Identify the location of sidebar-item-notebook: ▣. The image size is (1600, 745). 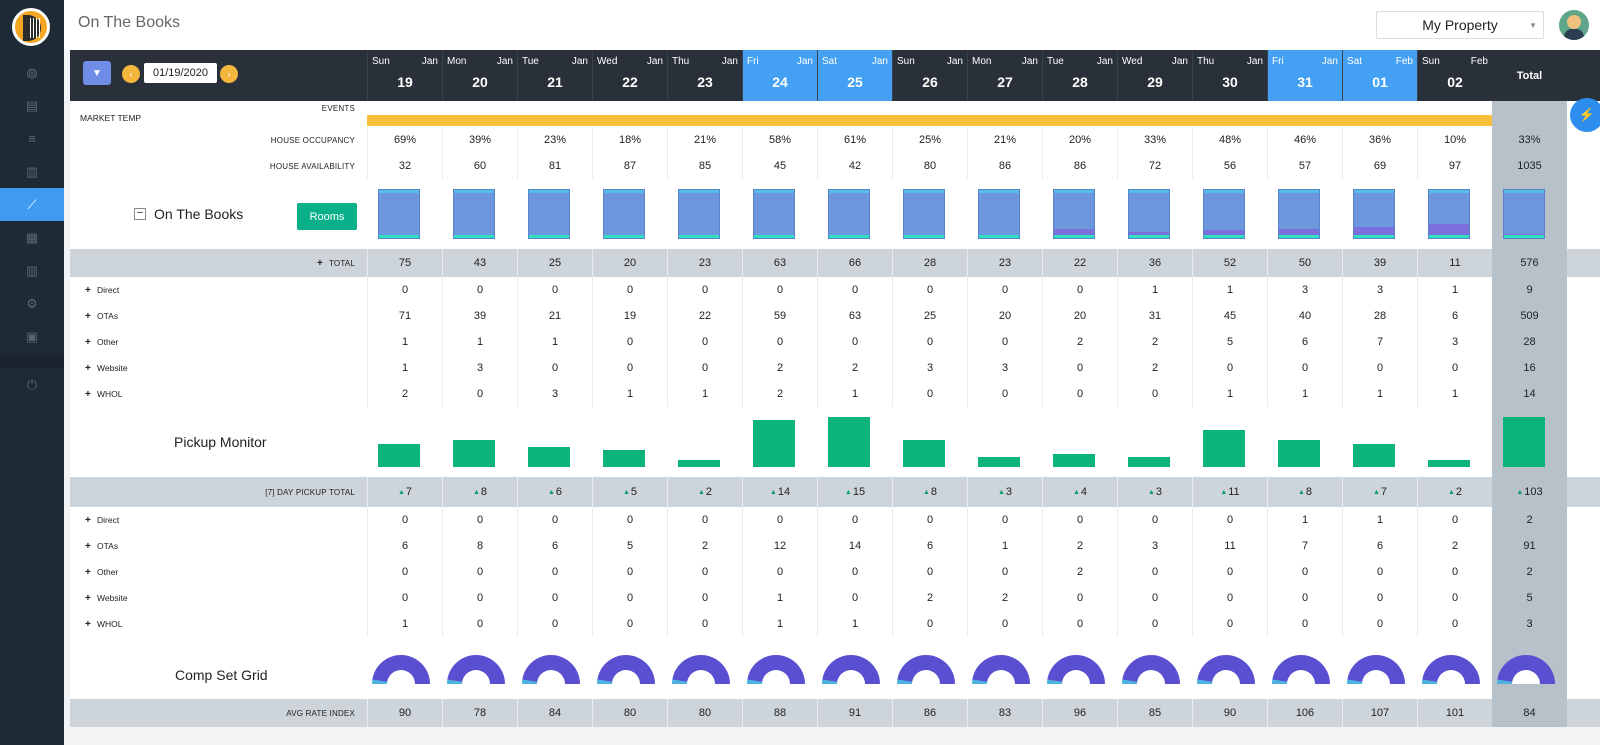
(32, 336).